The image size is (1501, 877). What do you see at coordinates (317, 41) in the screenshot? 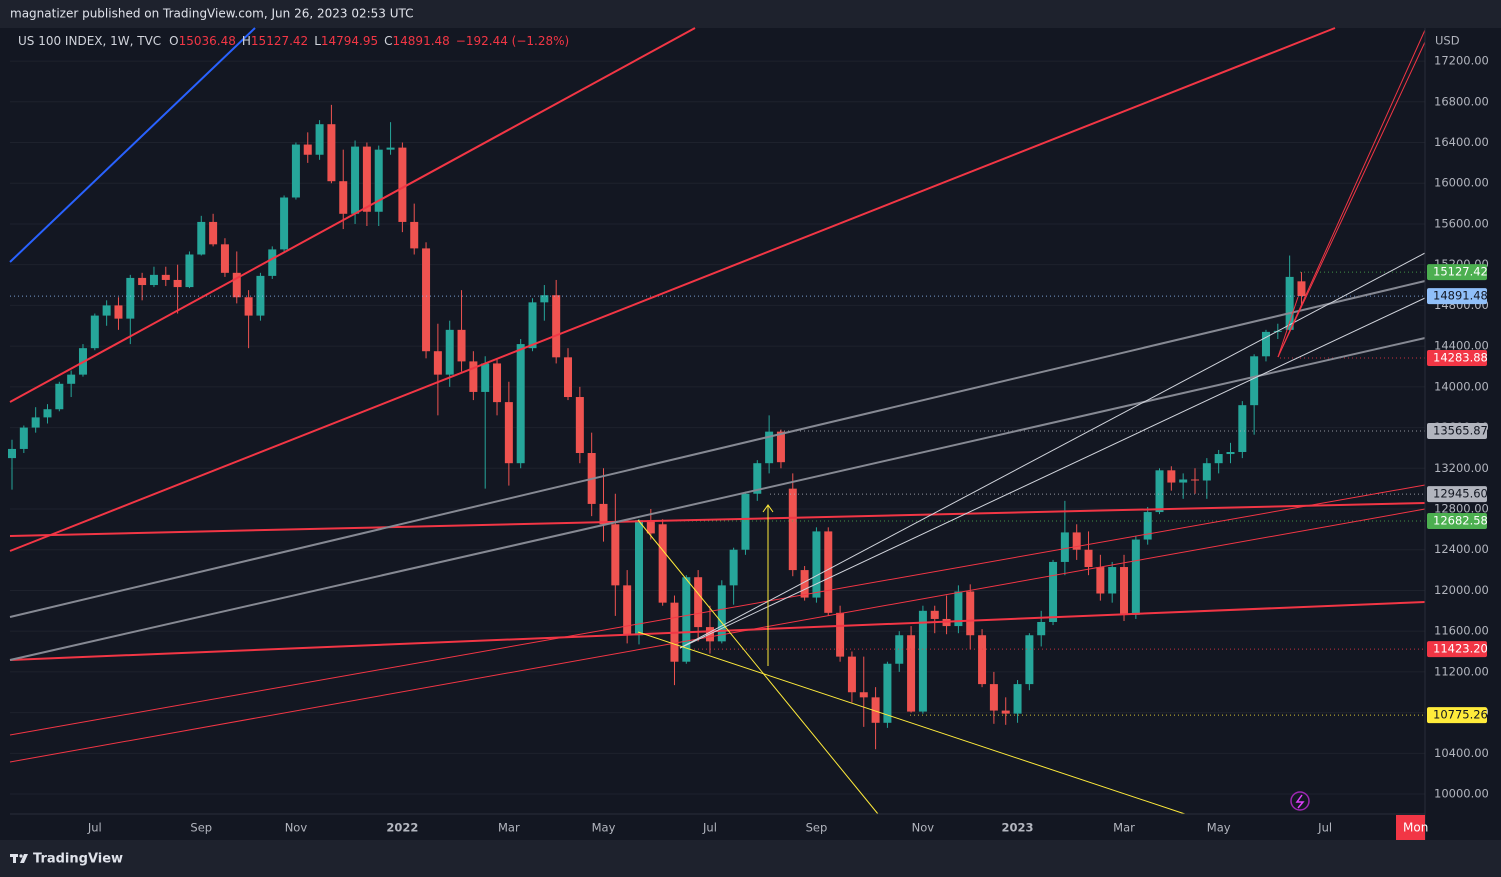
I see `ohlc-letter: L` at bounding box center [317, 41].